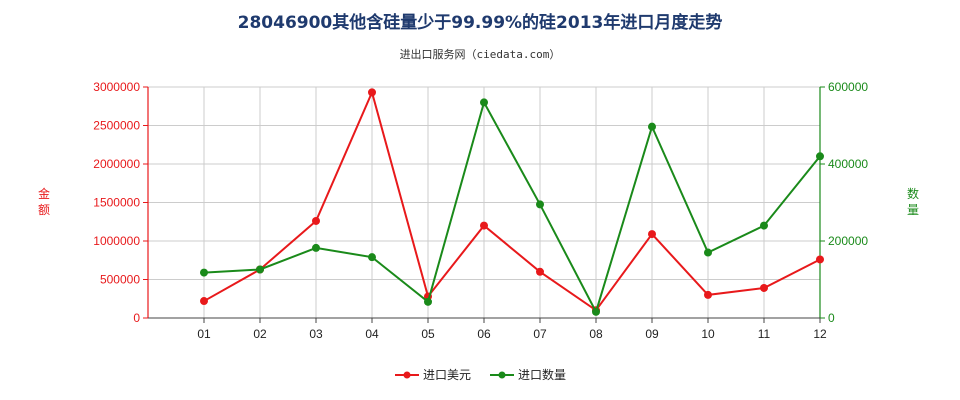  Describe the element at coordinates (596, 334) in the screenshot. I see `x-tick-label: 08` at that location.